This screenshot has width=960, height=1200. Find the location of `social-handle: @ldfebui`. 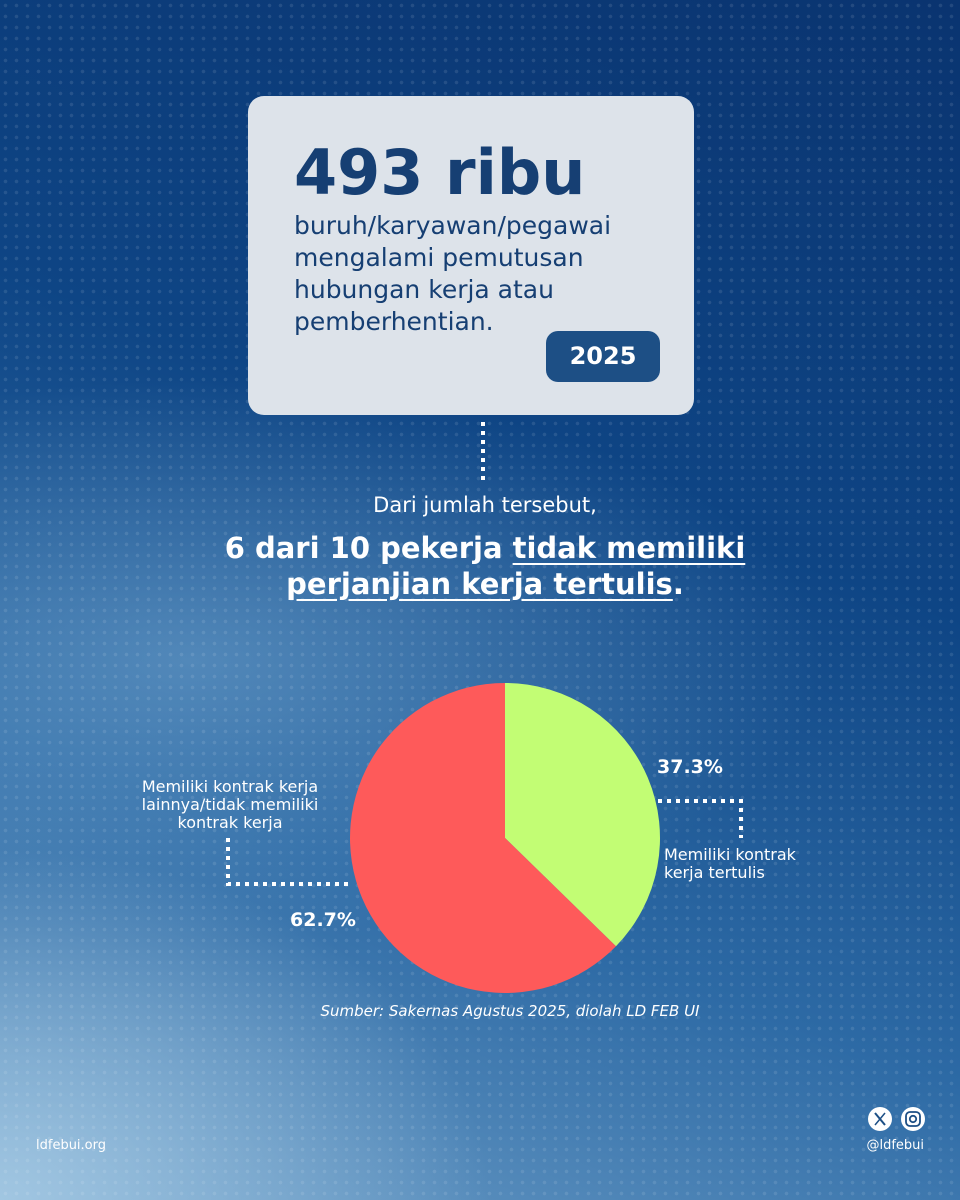

social-handle: @ldfebui is located at coordinates (895, 1145).